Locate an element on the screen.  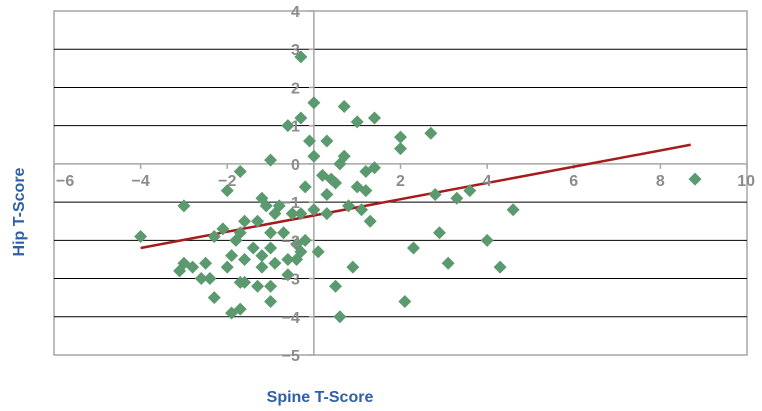
y-tick-labels: −5 −4 −3 −2 −1 0 1 2 3 4 is located at coordinates (291, 184).